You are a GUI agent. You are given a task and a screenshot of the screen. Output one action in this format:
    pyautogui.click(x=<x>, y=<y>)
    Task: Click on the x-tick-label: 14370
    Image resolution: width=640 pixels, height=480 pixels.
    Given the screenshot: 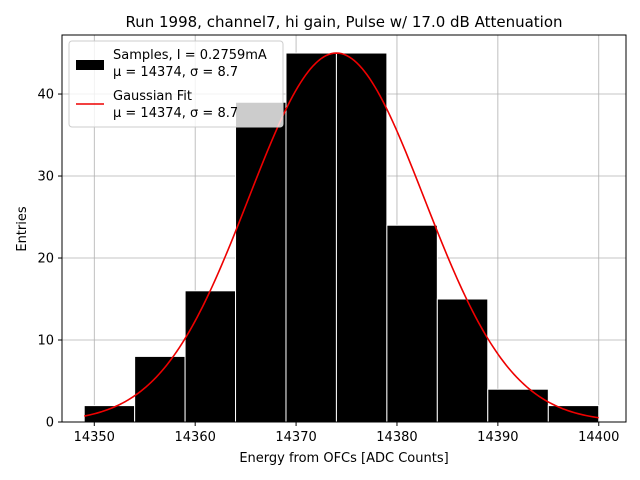 What is the action you would take?
    pyautogui.click(x=295, y=437)
    